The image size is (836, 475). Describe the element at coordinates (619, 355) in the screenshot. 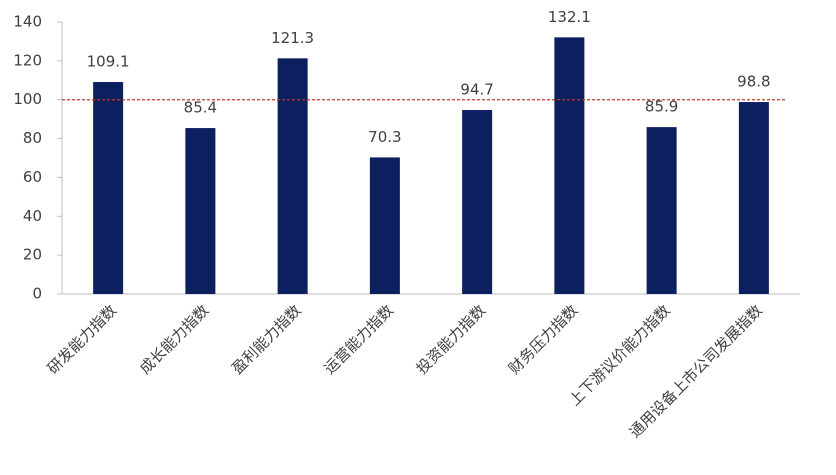

I see `x-tick-label: 上下游议价能力指数` at that location.